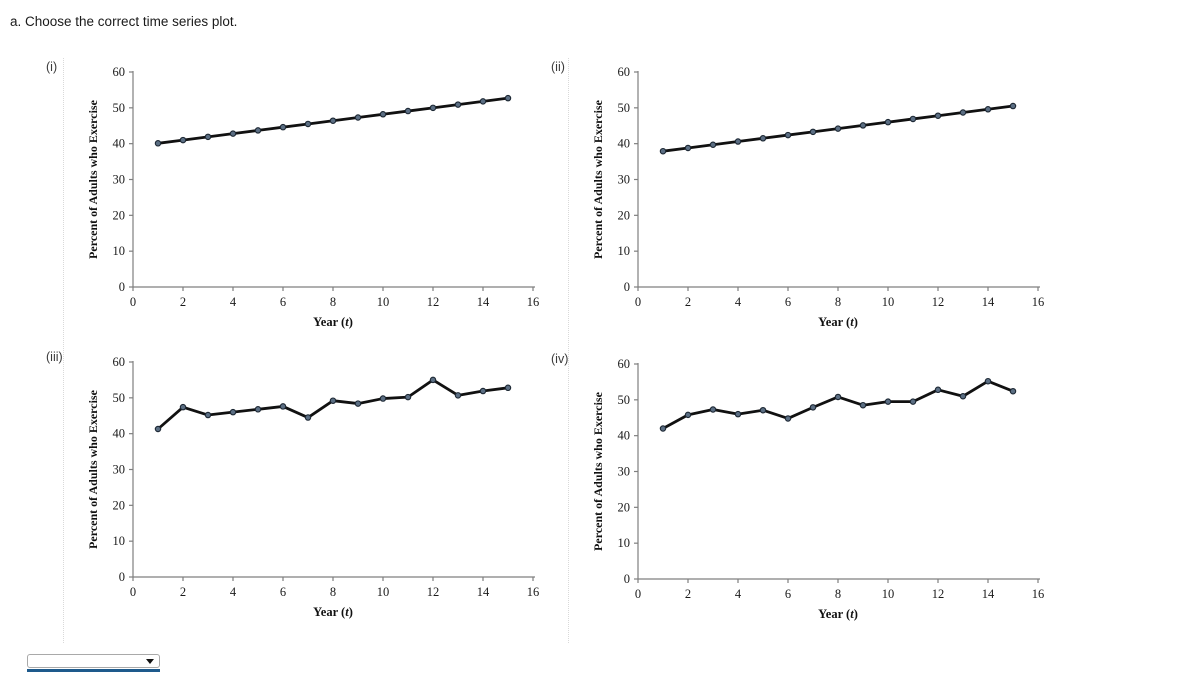  I want to click on column-separator-left, so click(63, 350).